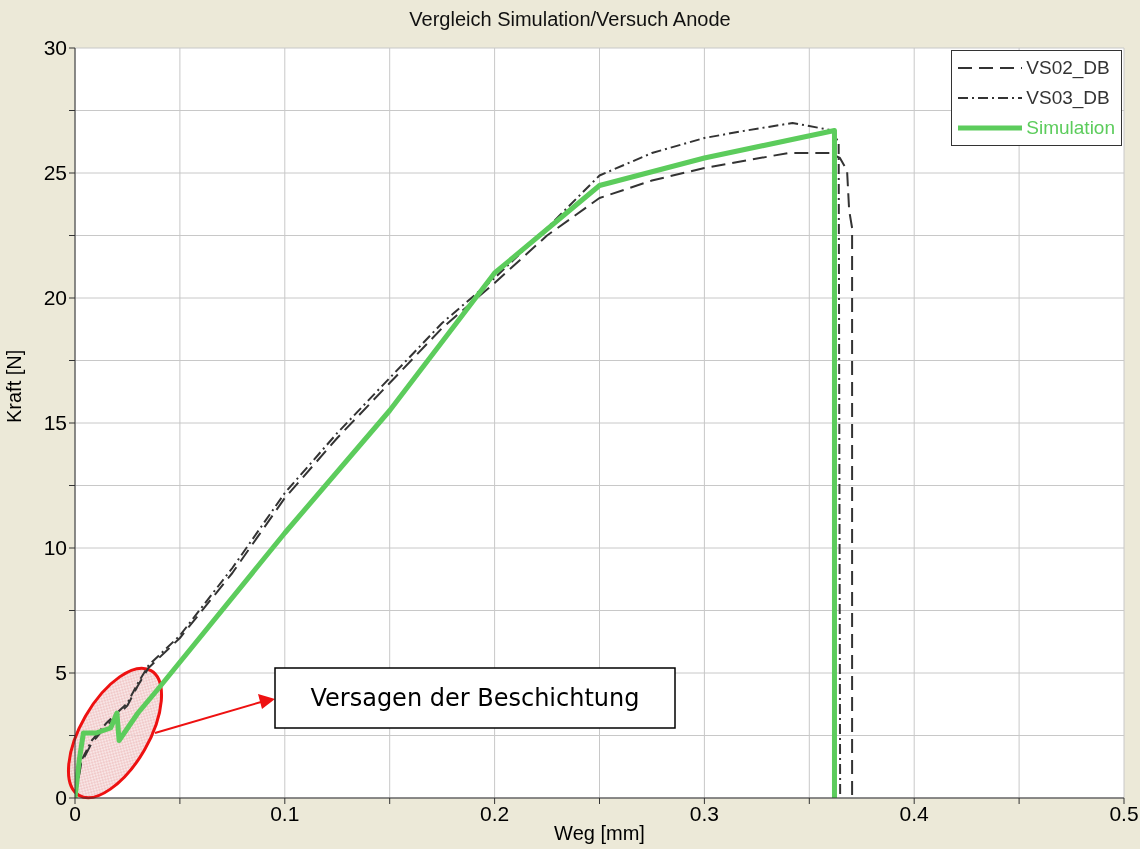 This screenshot has height=853, width=1140. I want to click on x-tick-label: 0.3, so click(704, 813).